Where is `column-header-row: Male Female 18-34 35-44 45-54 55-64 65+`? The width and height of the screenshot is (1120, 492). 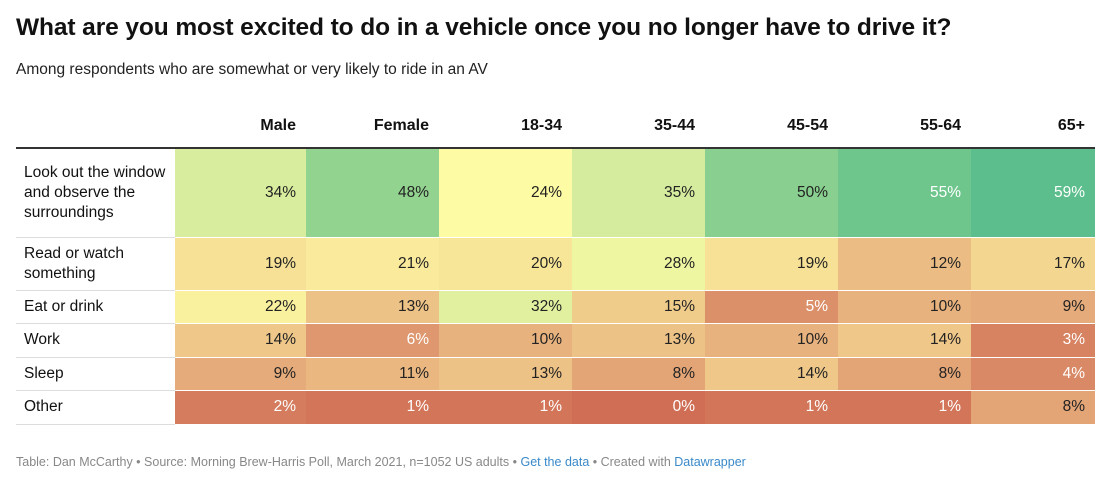
column-header-row: Male Female 18-34 35-44 45-54 55-64 65+ is located at coordinates (555, 127).